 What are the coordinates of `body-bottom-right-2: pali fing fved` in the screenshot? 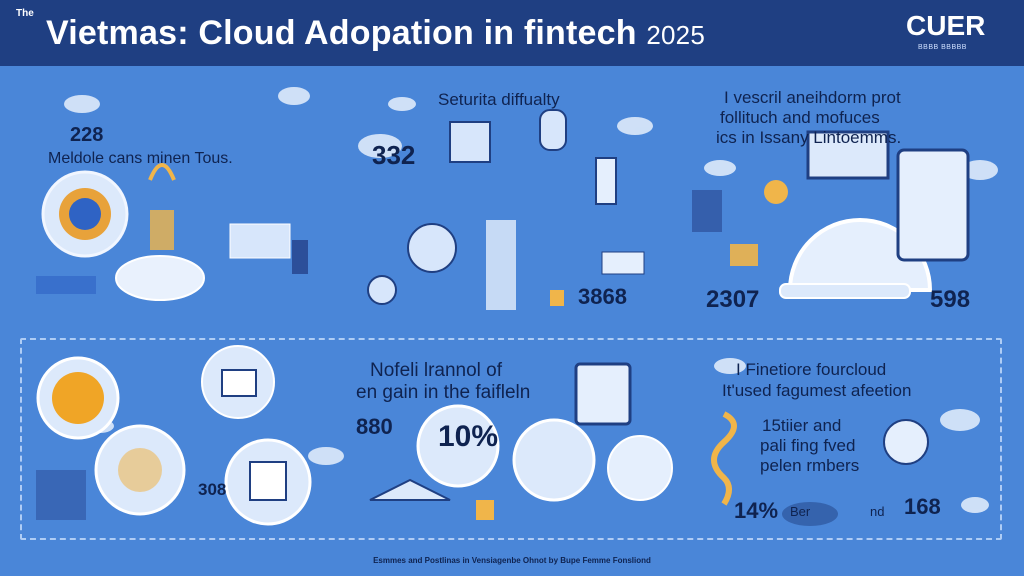 It's located at (808, 445).